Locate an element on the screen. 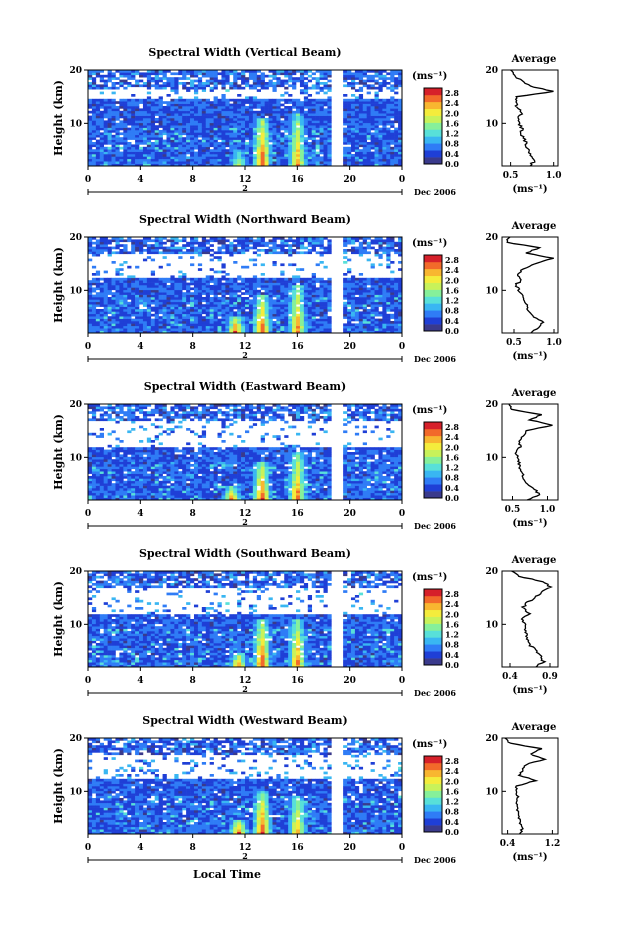 This screenshot has height=929, width=619. x-tick-label: 8 is located at coordinates (193, 848).